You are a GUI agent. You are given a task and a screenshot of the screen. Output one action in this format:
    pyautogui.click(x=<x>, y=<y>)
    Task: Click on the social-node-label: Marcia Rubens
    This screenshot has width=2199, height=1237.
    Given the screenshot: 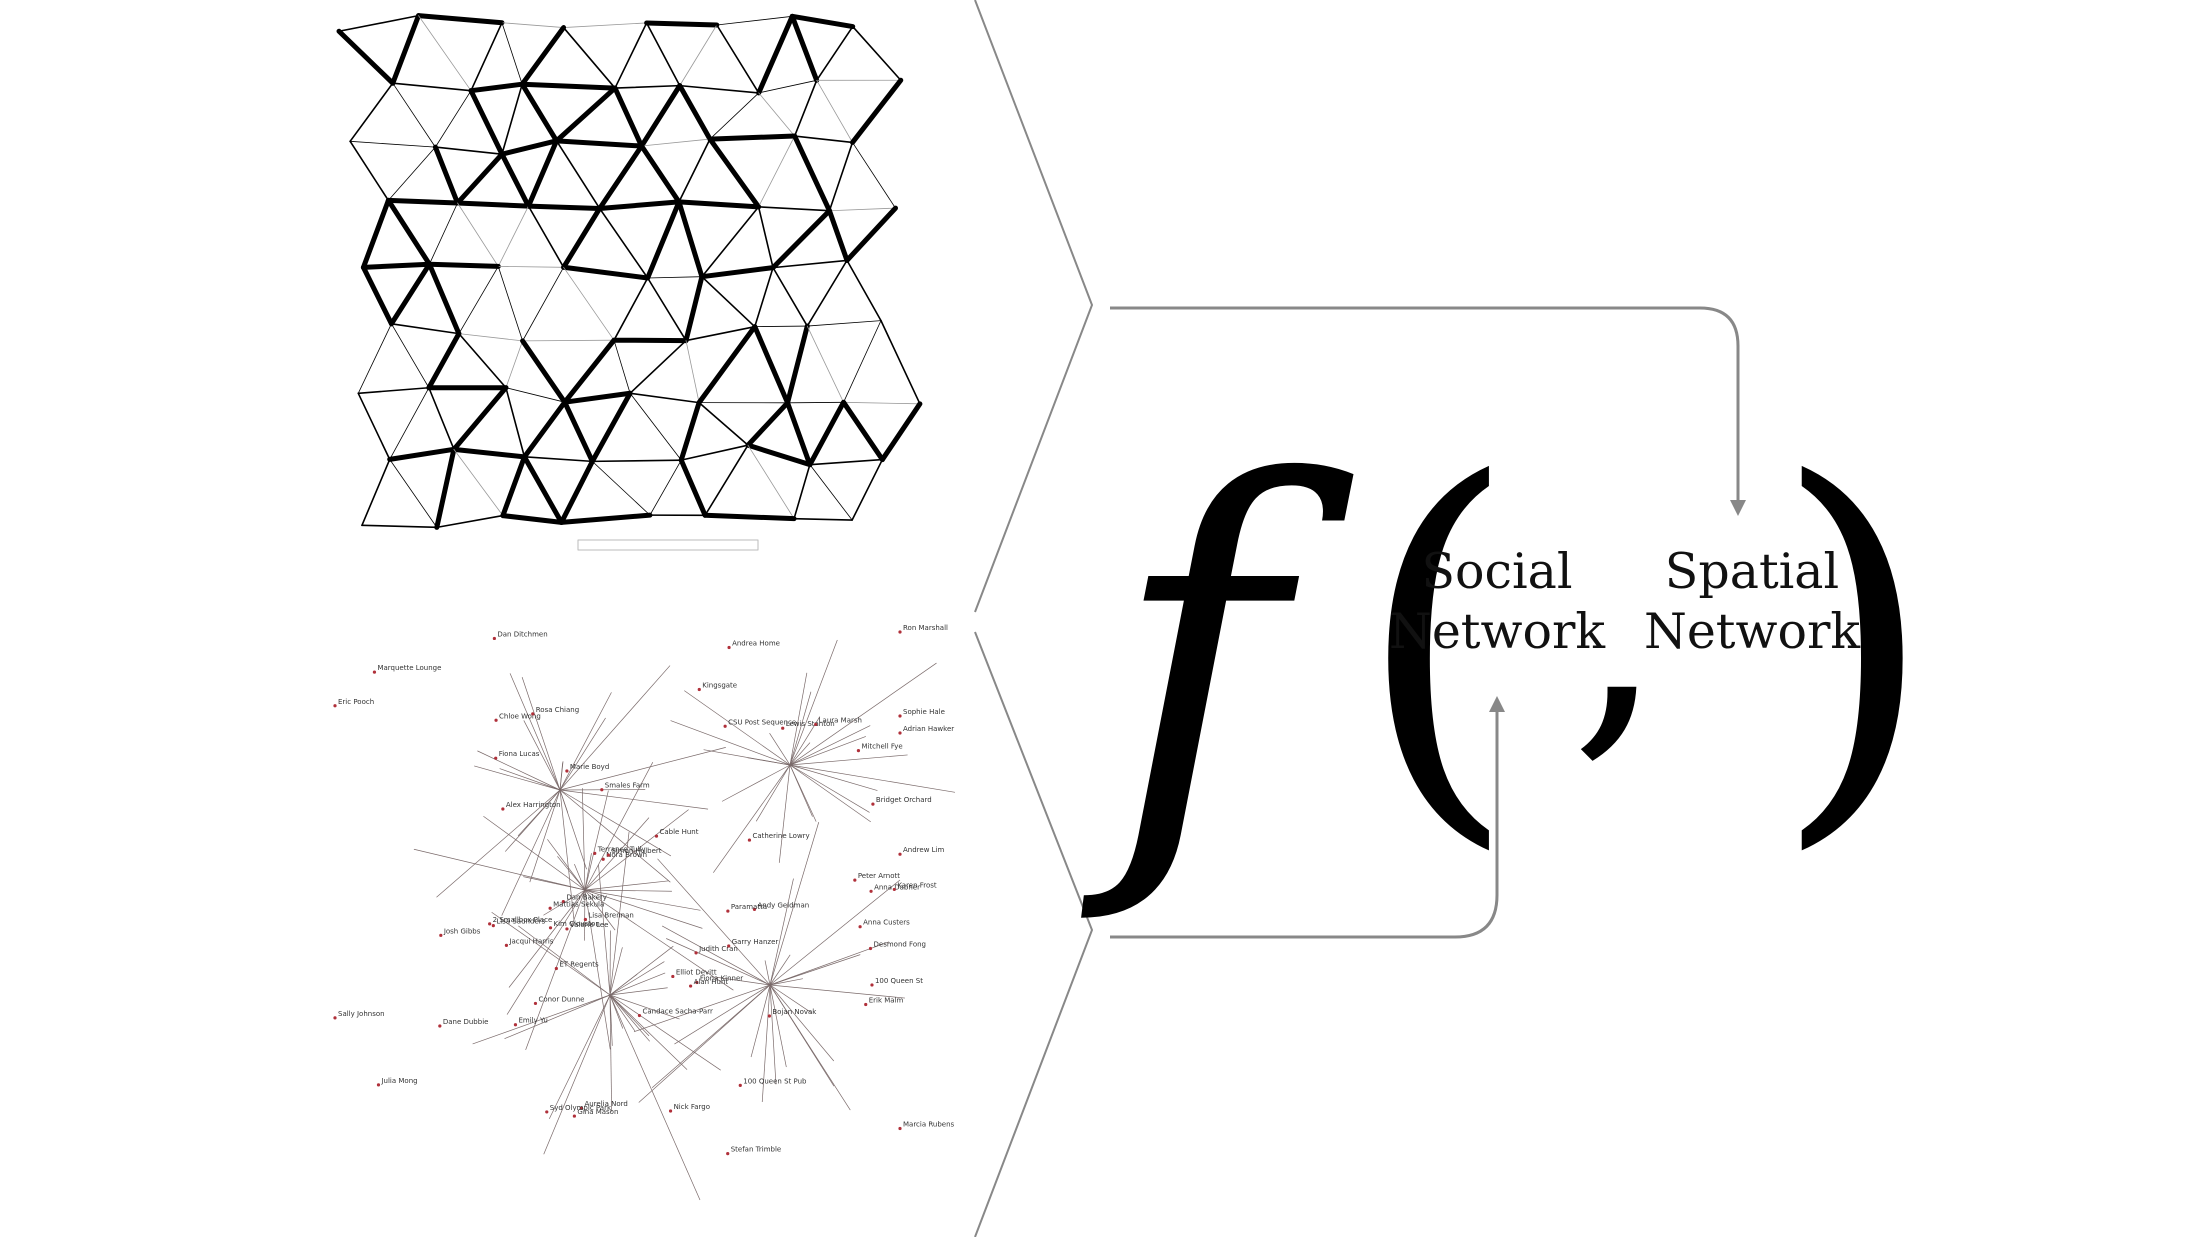 What is the action you would take?
    pyautogui.click(x=929, y=1124)
    